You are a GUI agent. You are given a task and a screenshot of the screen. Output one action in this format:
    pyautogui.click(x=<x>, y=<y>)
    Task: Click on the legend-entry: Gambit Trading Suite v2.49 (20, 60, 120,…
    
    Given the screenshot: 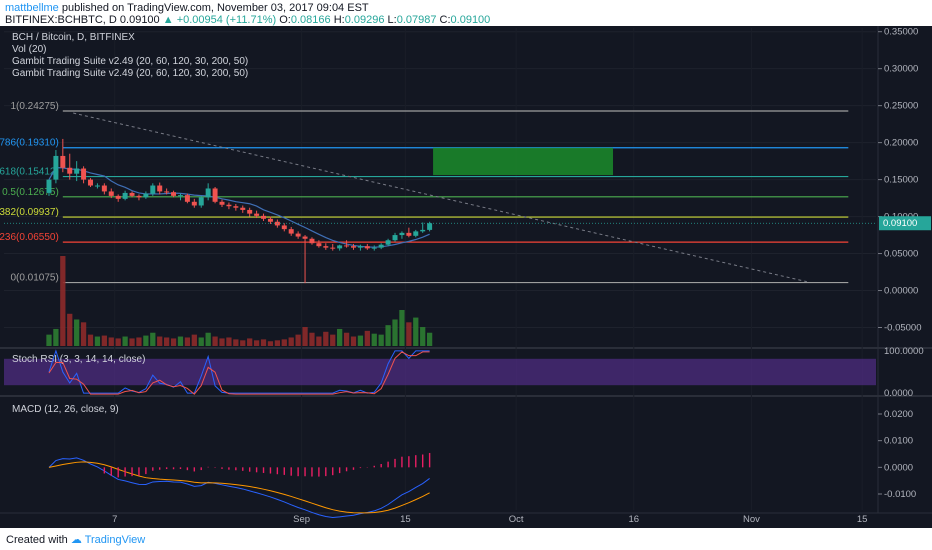 What is the action you would take?
    pyautogui.click(x=130, y=73)
    